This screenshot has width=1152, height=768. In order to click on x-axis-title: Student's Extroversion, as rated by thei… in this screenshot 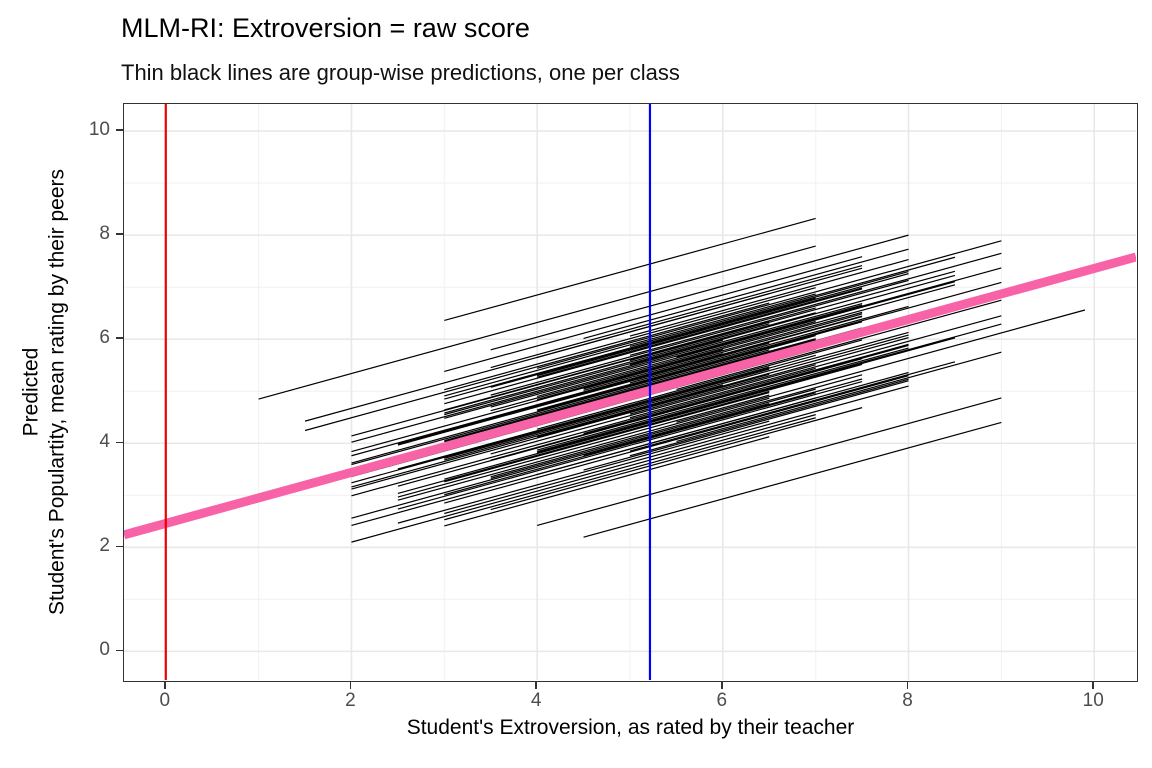, I will do `click(630, 727)`.